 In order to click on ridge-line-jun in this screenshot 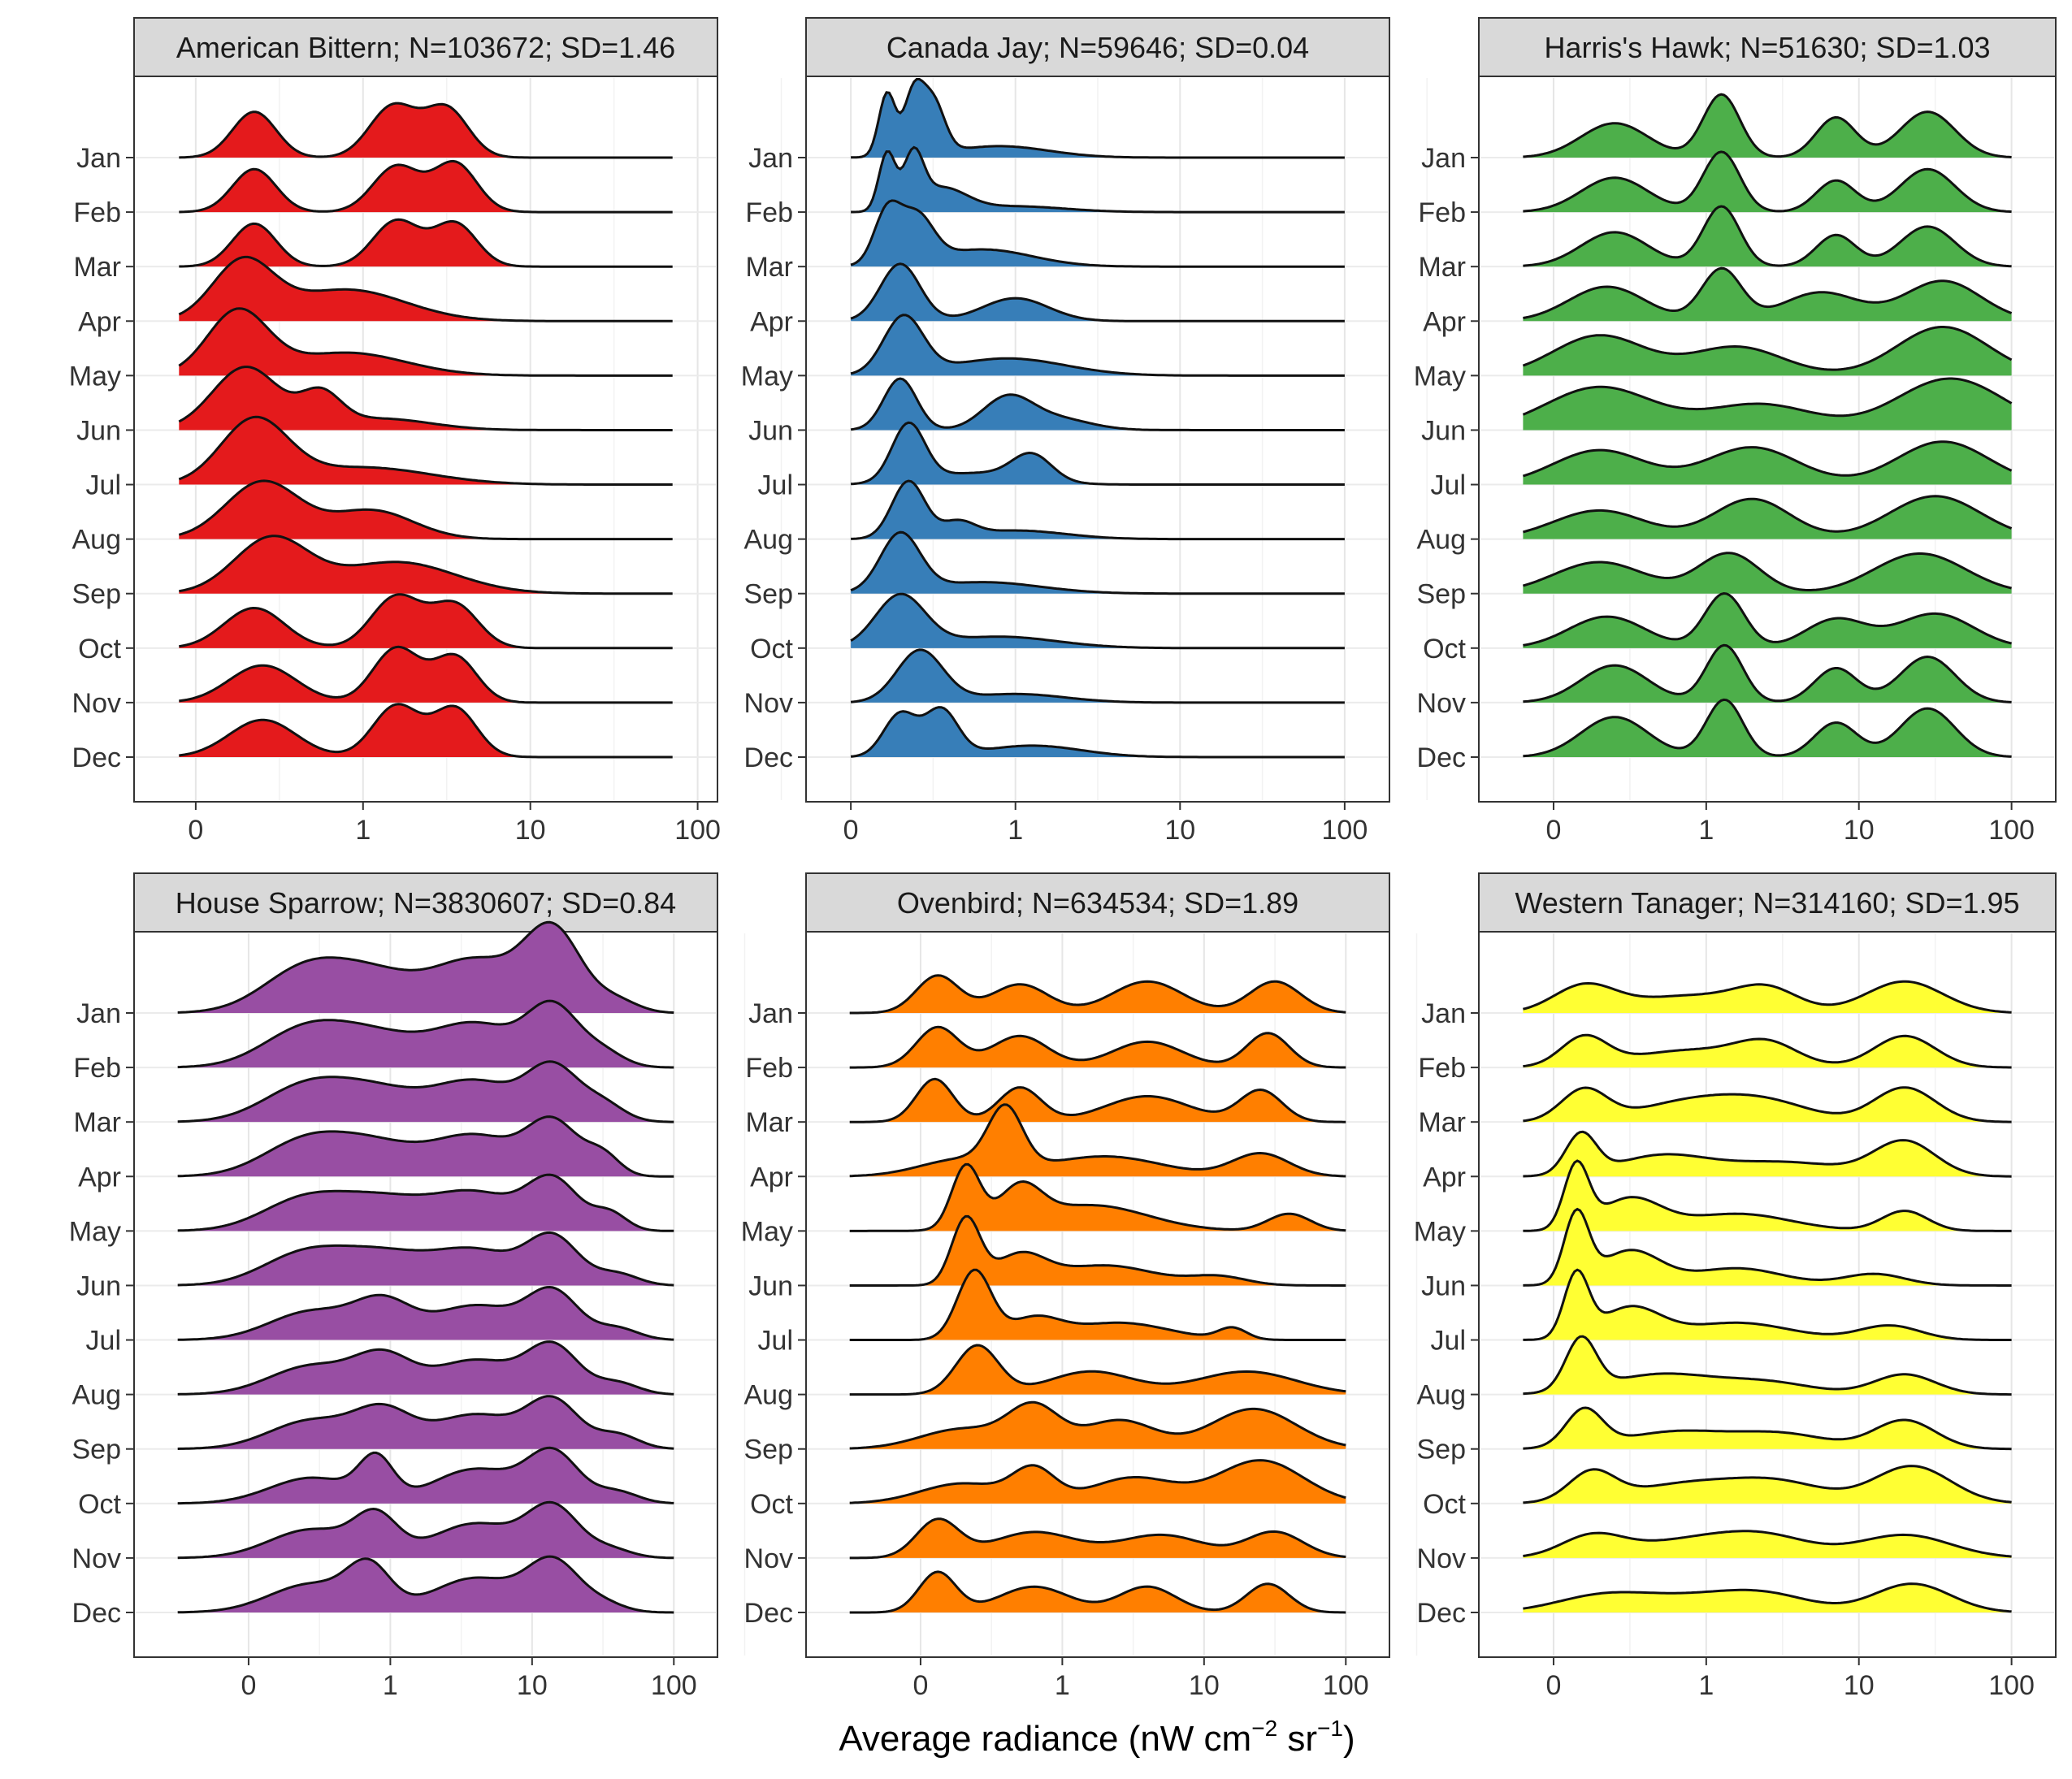, I will do `click(425, 1259)`.